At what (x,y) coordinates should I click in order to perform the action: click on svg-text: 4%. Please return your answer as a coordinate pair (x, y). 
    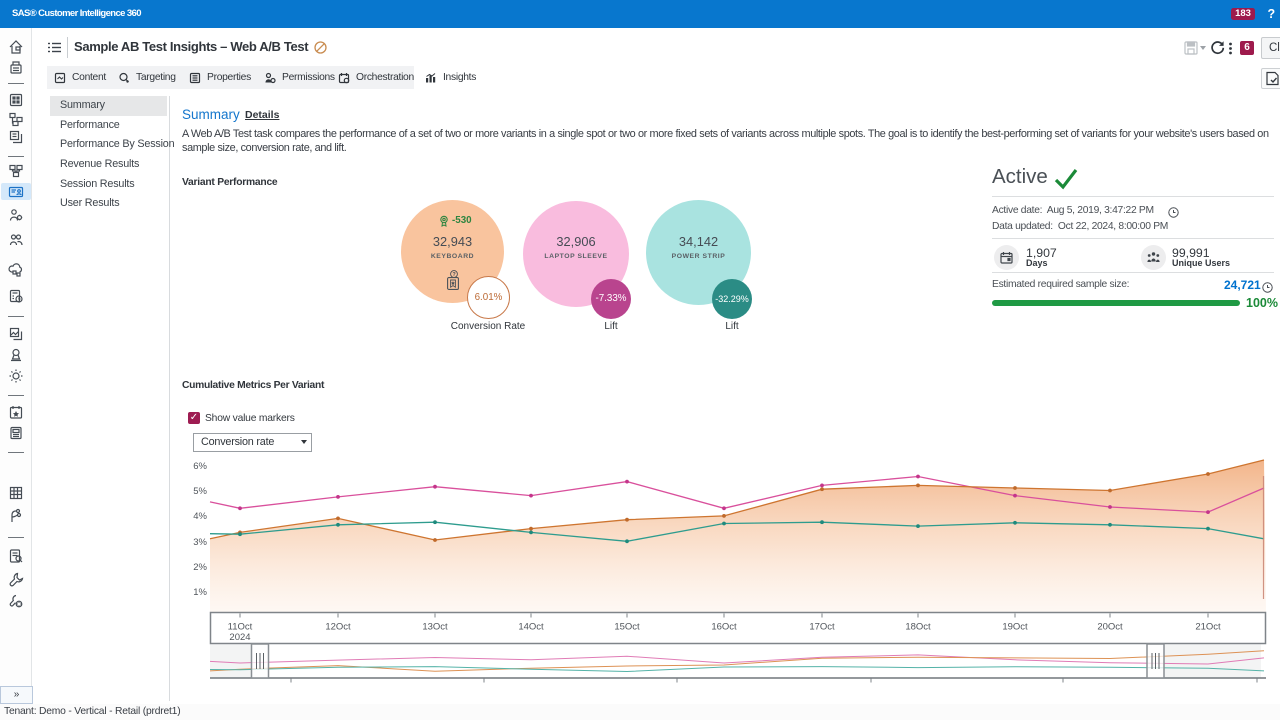
    Looking at the image, I should click on (200, 516).